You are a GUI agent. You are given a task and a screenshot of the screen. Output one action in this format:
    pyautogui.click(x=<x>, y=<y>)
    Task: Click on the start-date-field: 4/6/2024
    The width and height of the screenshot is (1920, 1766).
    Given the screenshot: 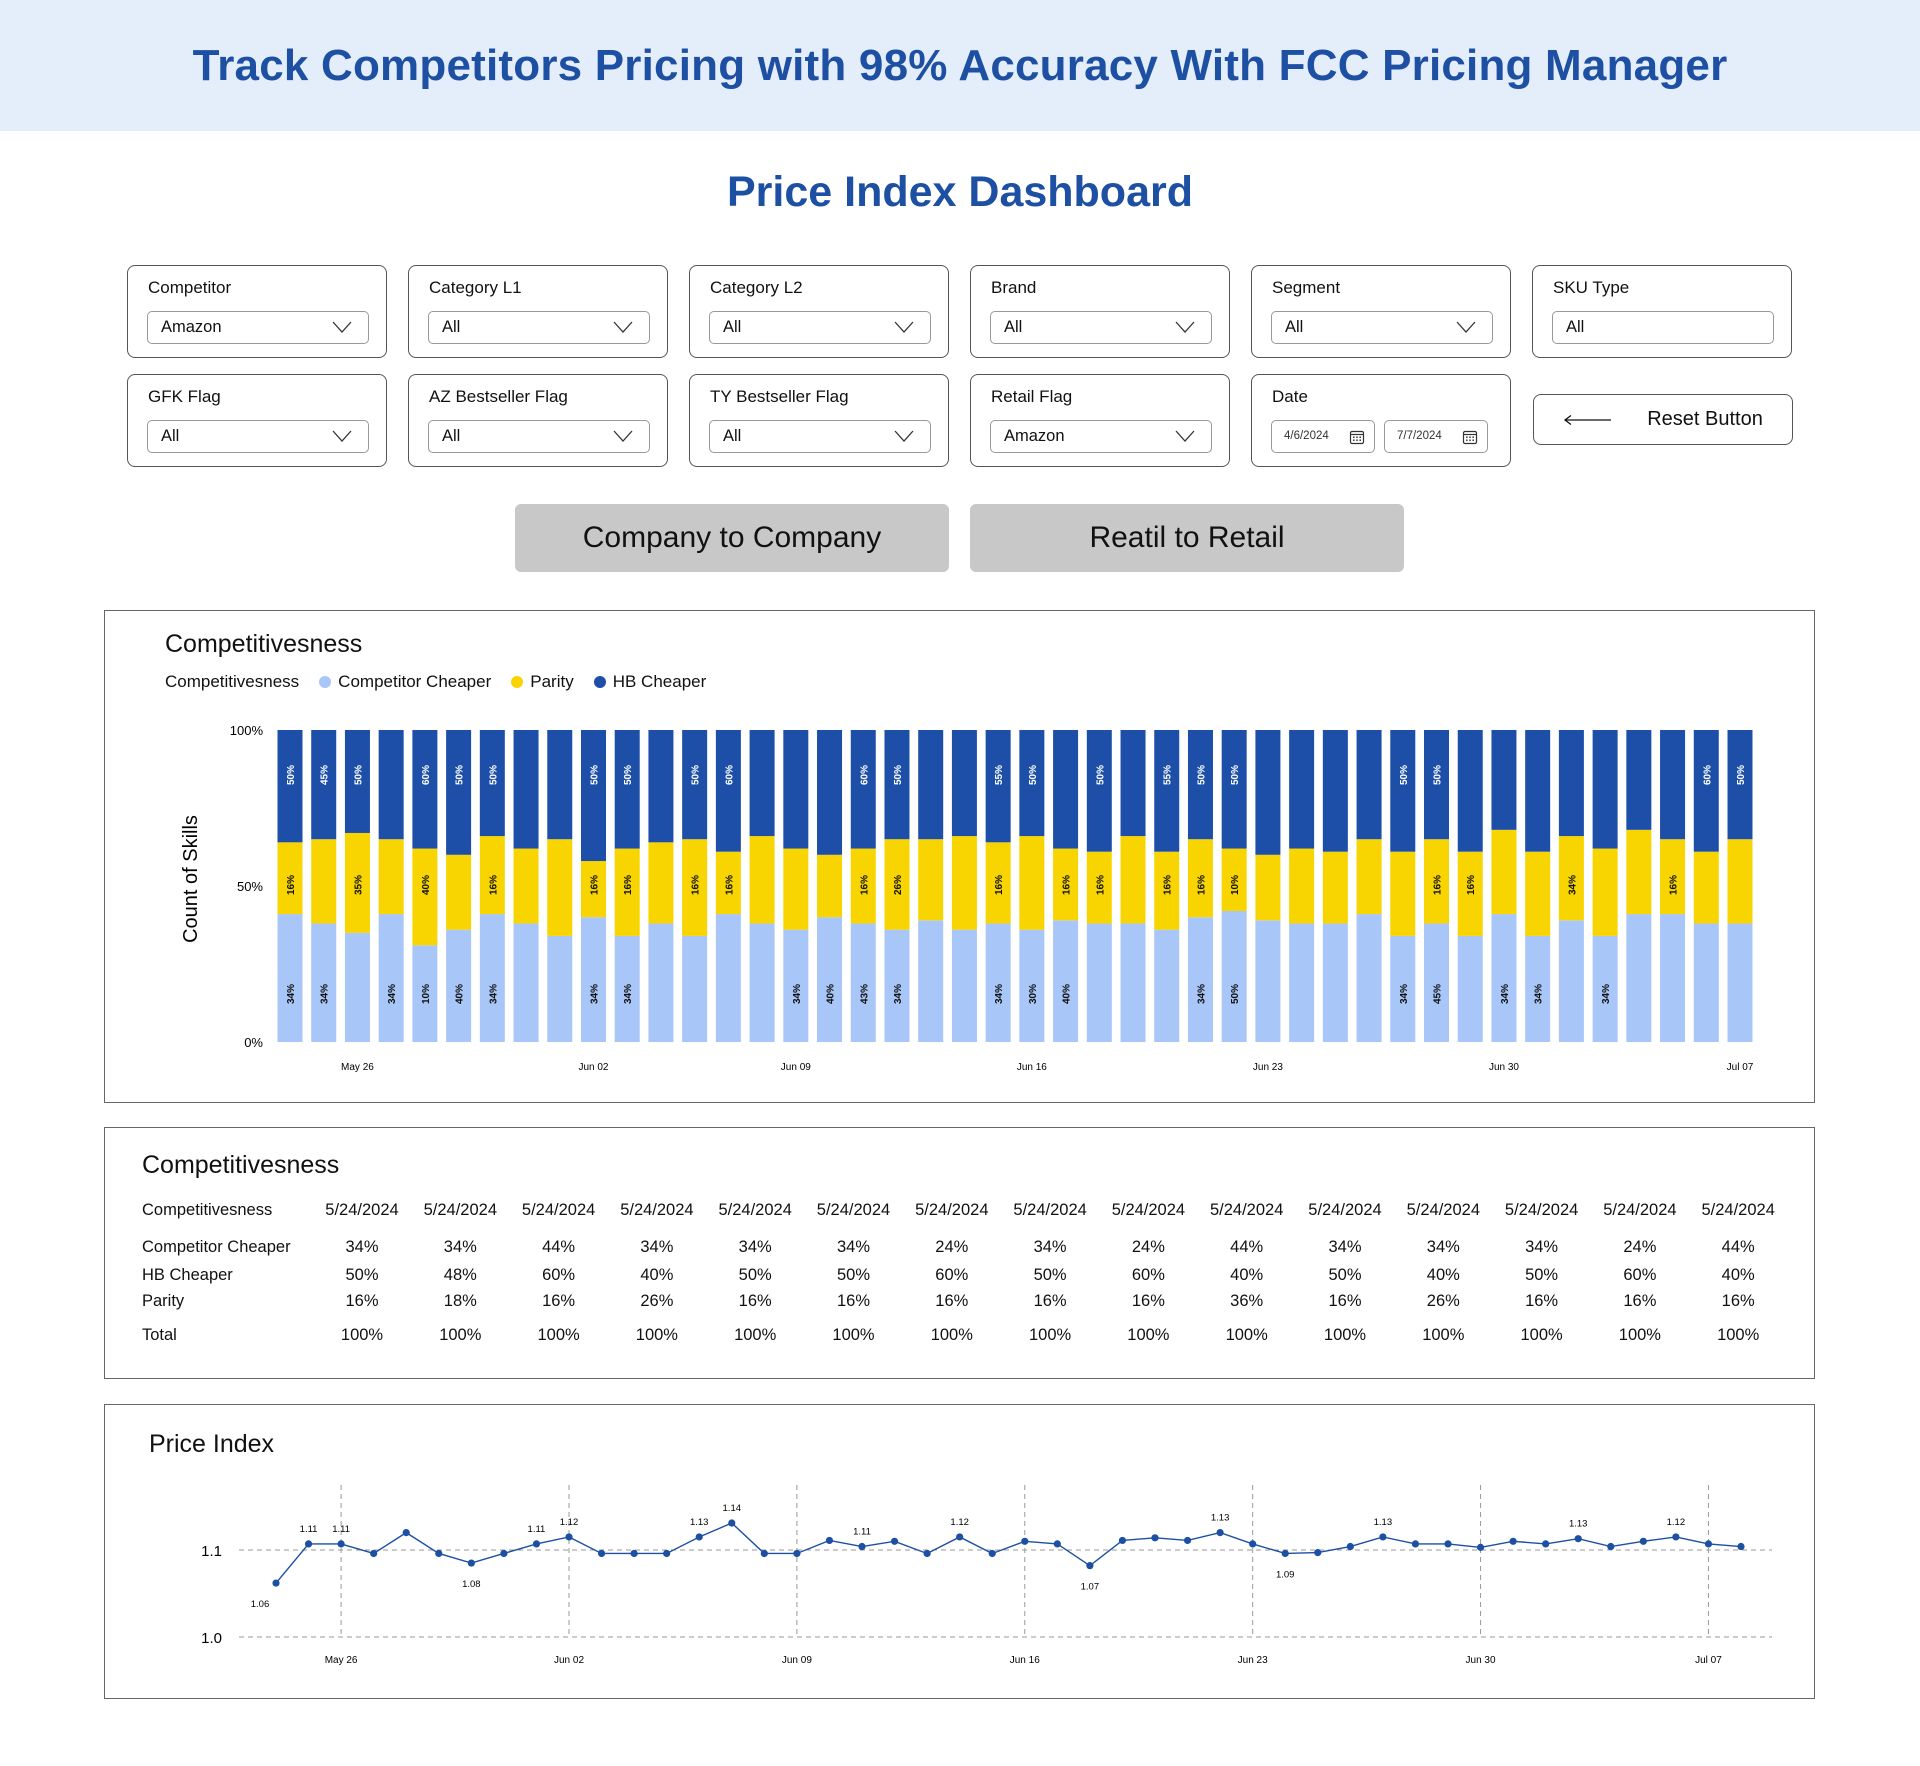 What is the action you would take?
    pyautogui.click(x=1323, y=436)
    